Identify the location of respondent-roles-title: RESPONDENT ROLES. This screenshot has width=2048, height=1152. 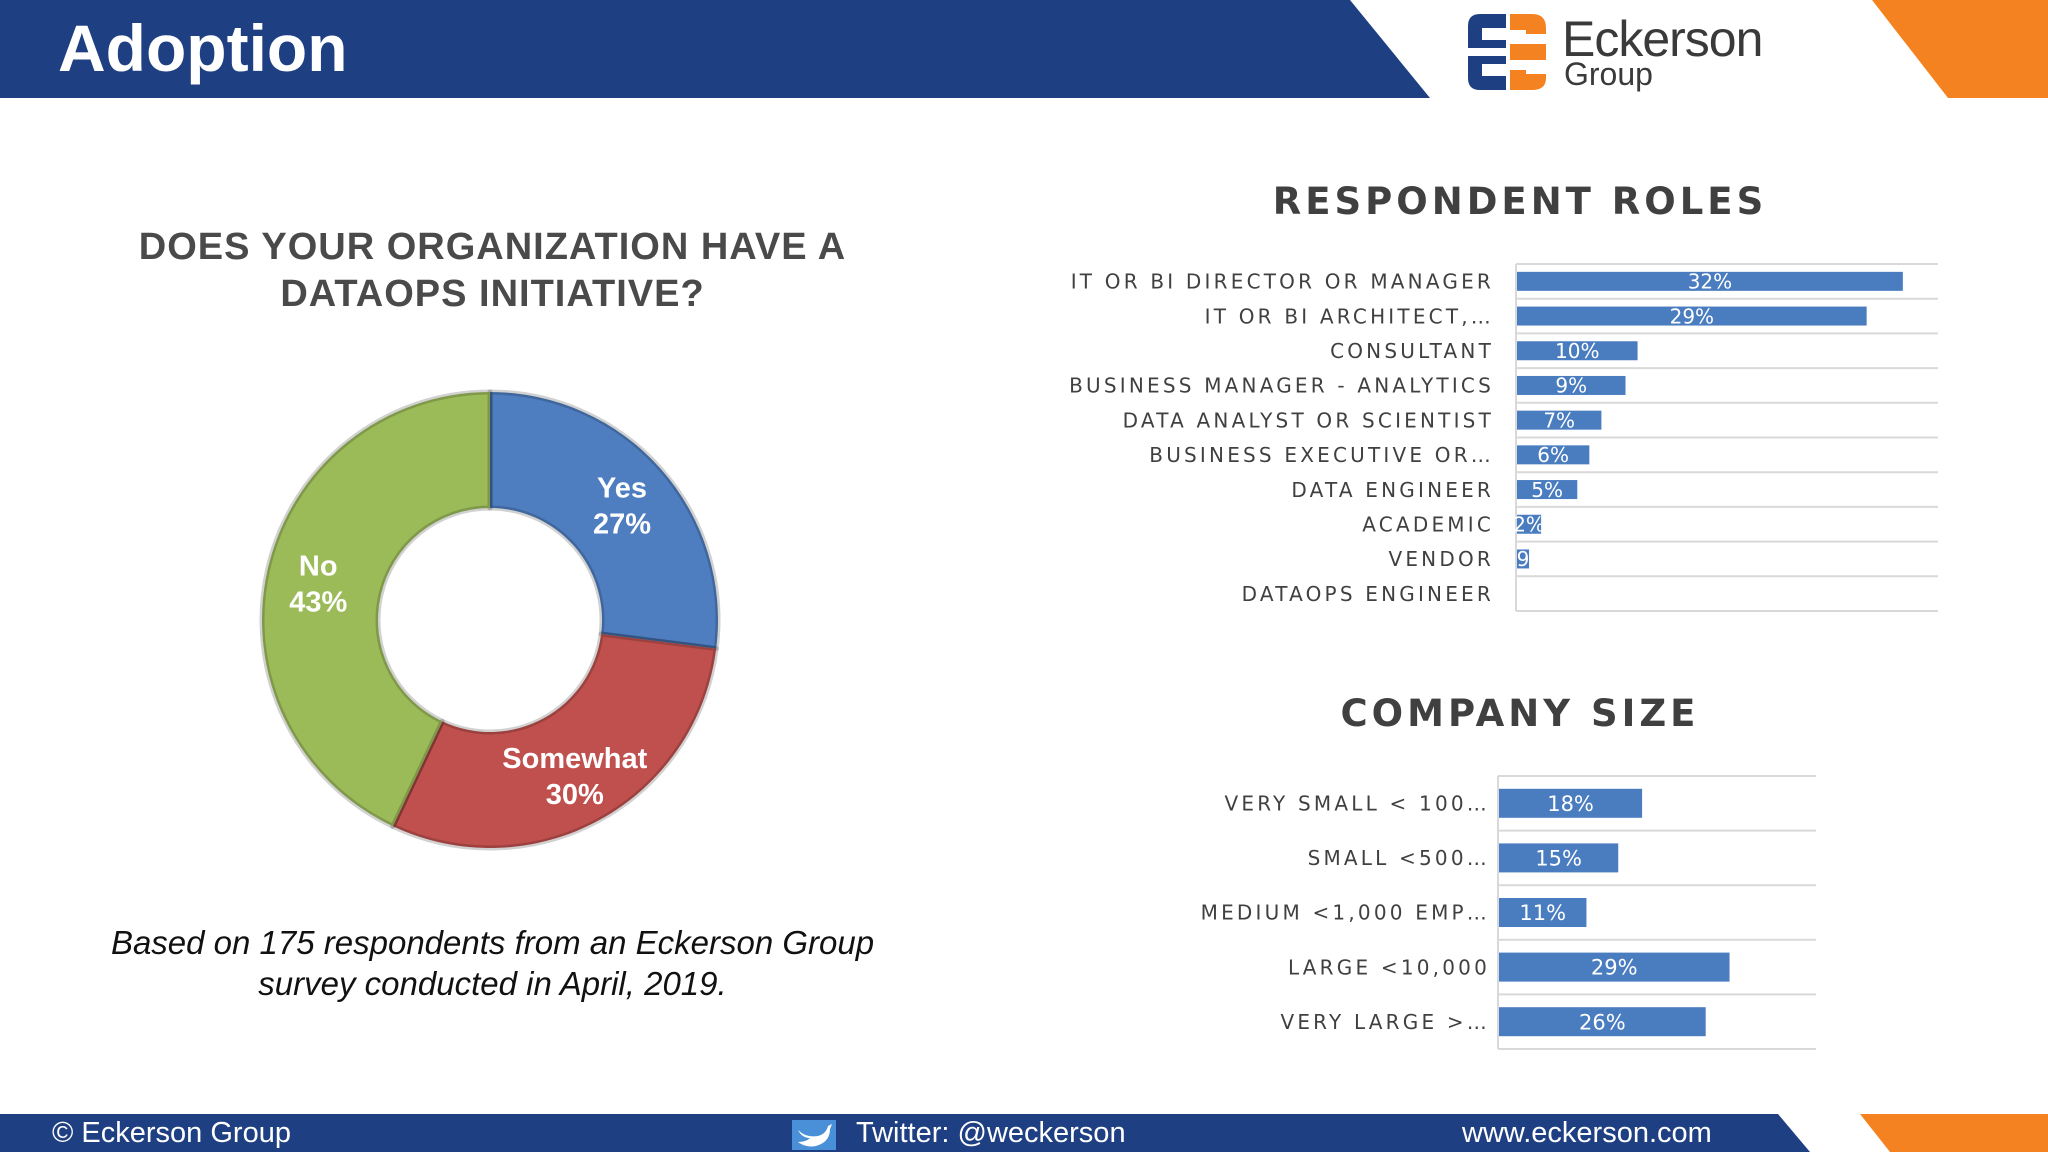
(1520, 201).